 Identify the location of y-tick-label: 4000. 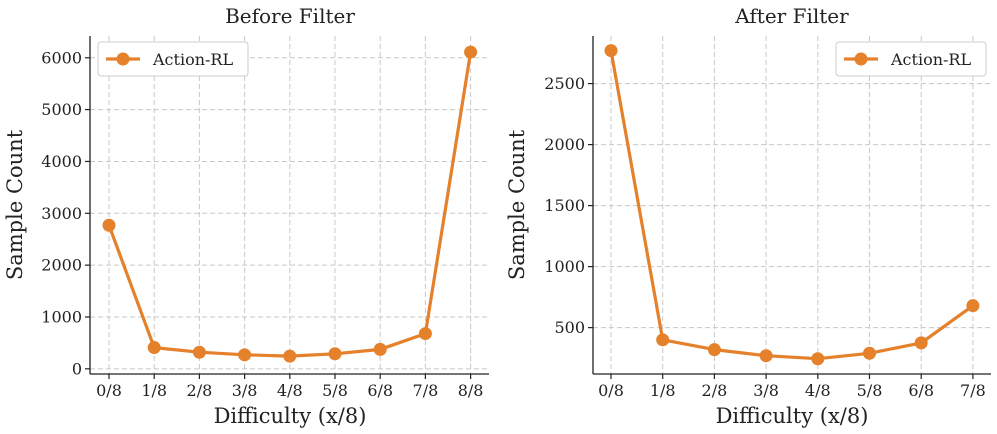
(61, 161).